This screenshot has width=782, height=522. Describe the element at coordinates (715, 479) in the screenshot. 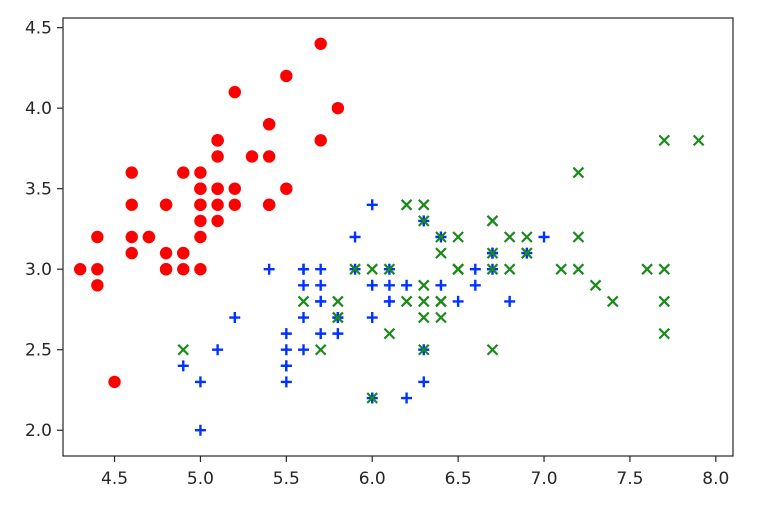

I see `x-tick-label: 8.0` at that location.